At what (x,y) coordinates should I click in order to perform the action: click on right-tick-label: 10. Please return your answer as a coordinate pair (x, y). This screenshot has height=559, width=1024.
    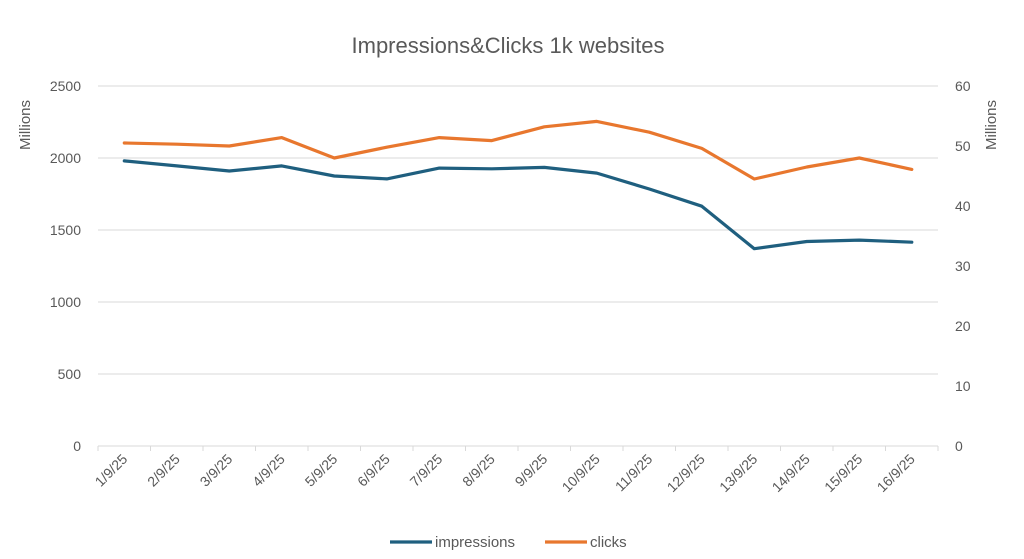
    Looking at the image, I should click on (963, 386).